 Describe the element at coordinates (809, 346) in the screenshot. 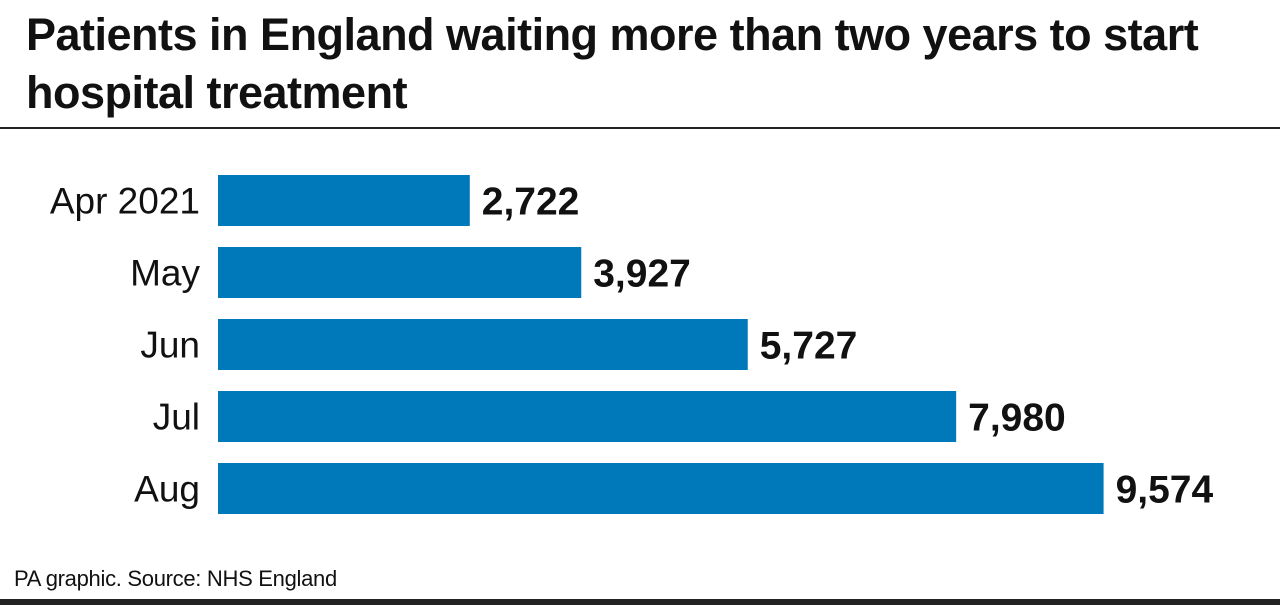

I see `data-label: 5,727` at that location.